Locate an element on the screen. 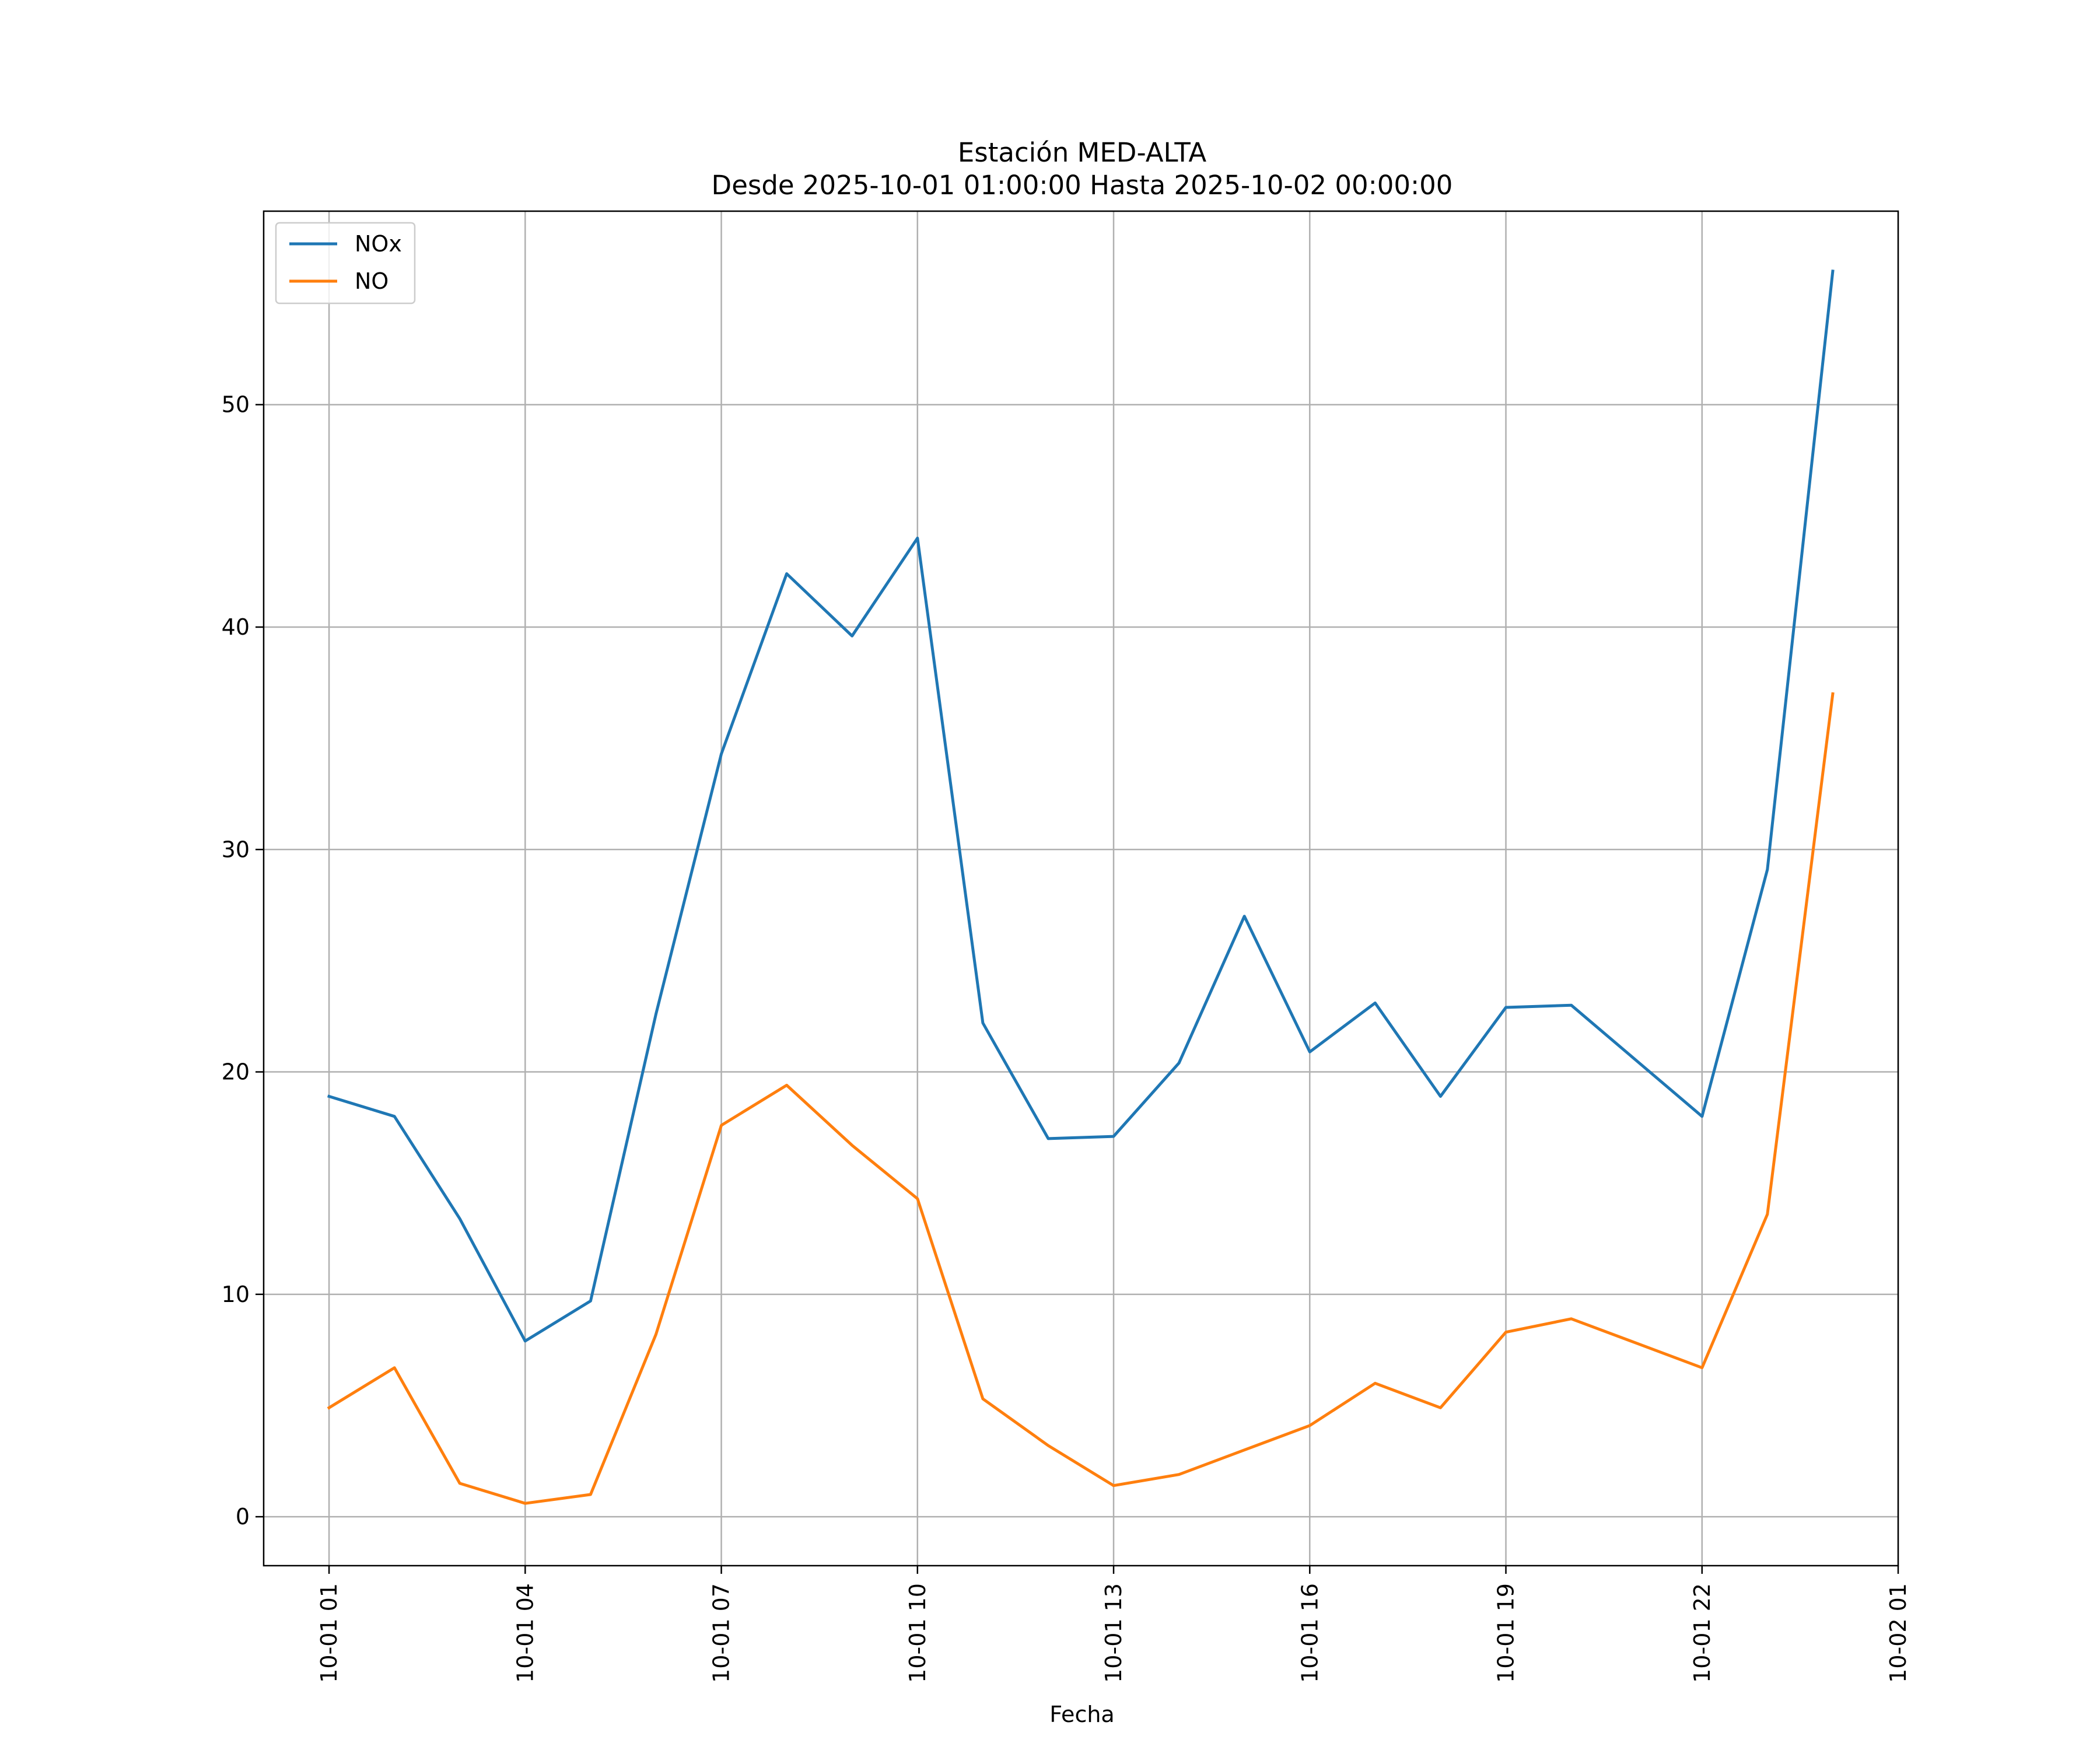  chart-title: Estación MED-ALTA is located at coordinates (1082, 152).